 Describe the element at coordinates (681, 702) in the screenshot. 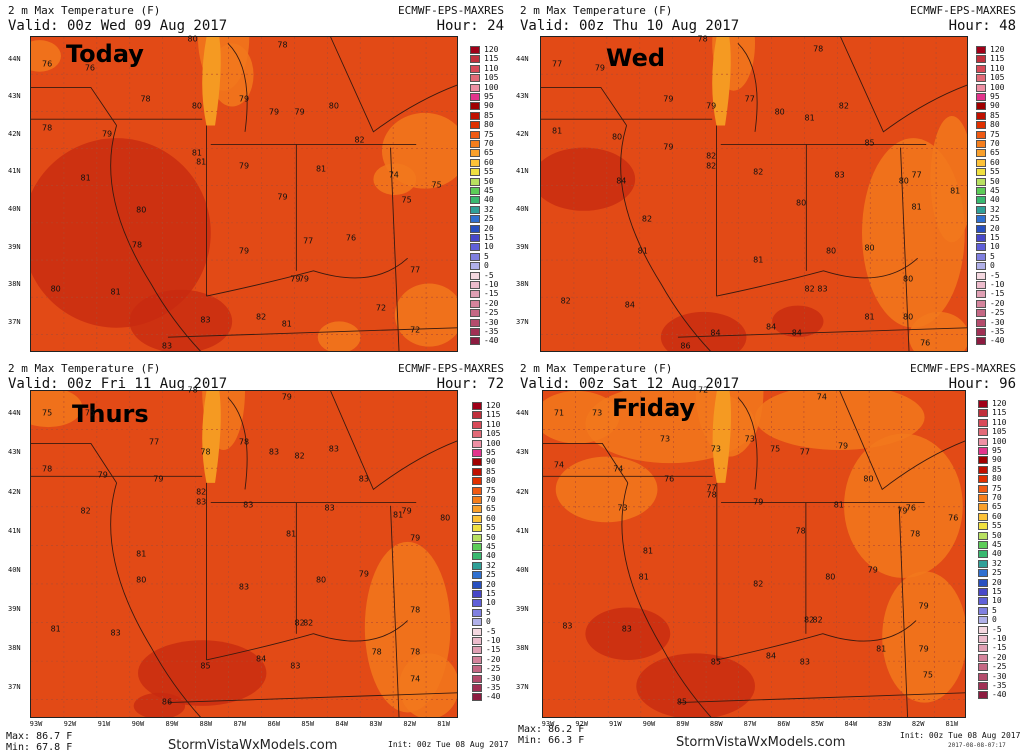

I see `temperature-value: 85` at that location.